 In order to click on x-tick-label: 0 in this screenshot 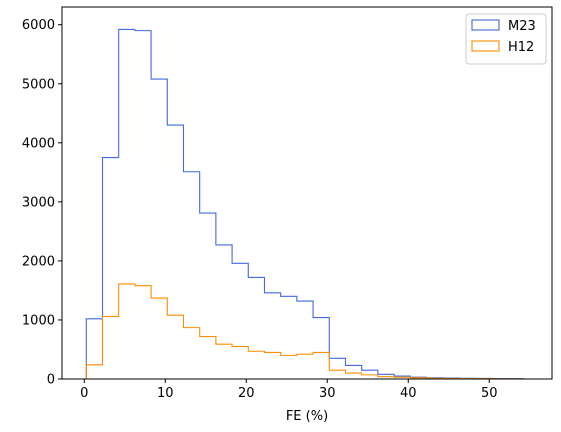, I will do `click(84, 393)`.